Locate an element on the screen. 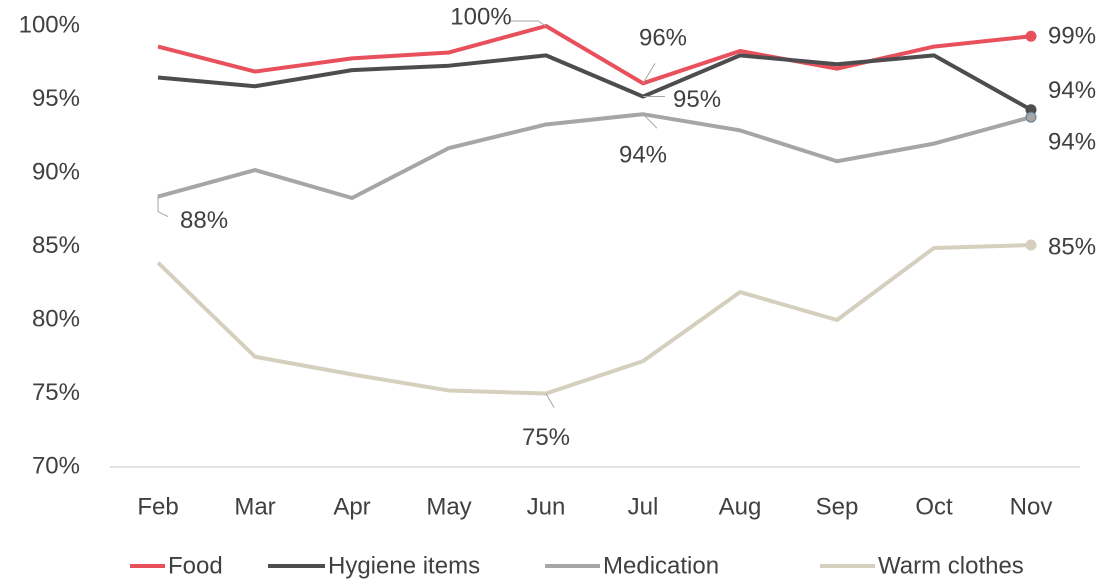 This screenshot has height=585, width=1107. x-tick-label: Aug is located at coordinates (740, 506).